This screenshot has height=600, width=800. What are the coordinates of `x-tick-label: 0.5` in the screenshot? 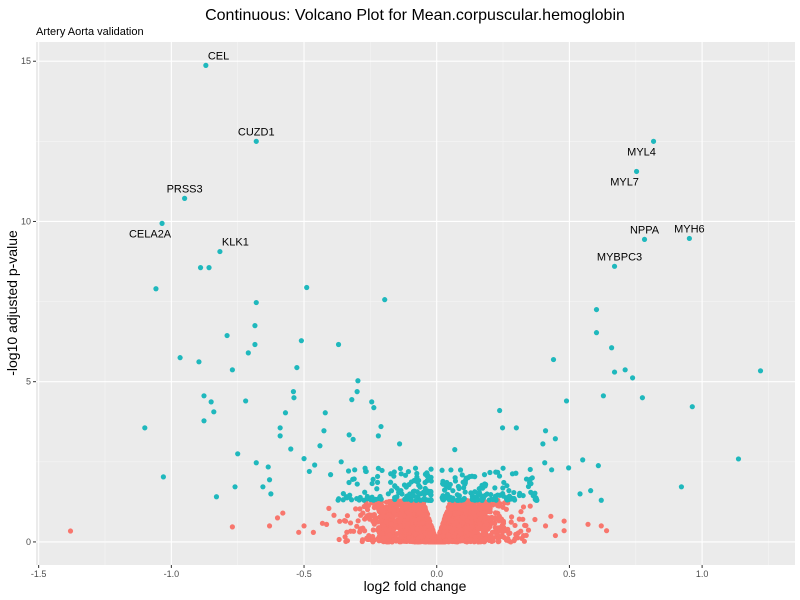 It's located at (569, 574).